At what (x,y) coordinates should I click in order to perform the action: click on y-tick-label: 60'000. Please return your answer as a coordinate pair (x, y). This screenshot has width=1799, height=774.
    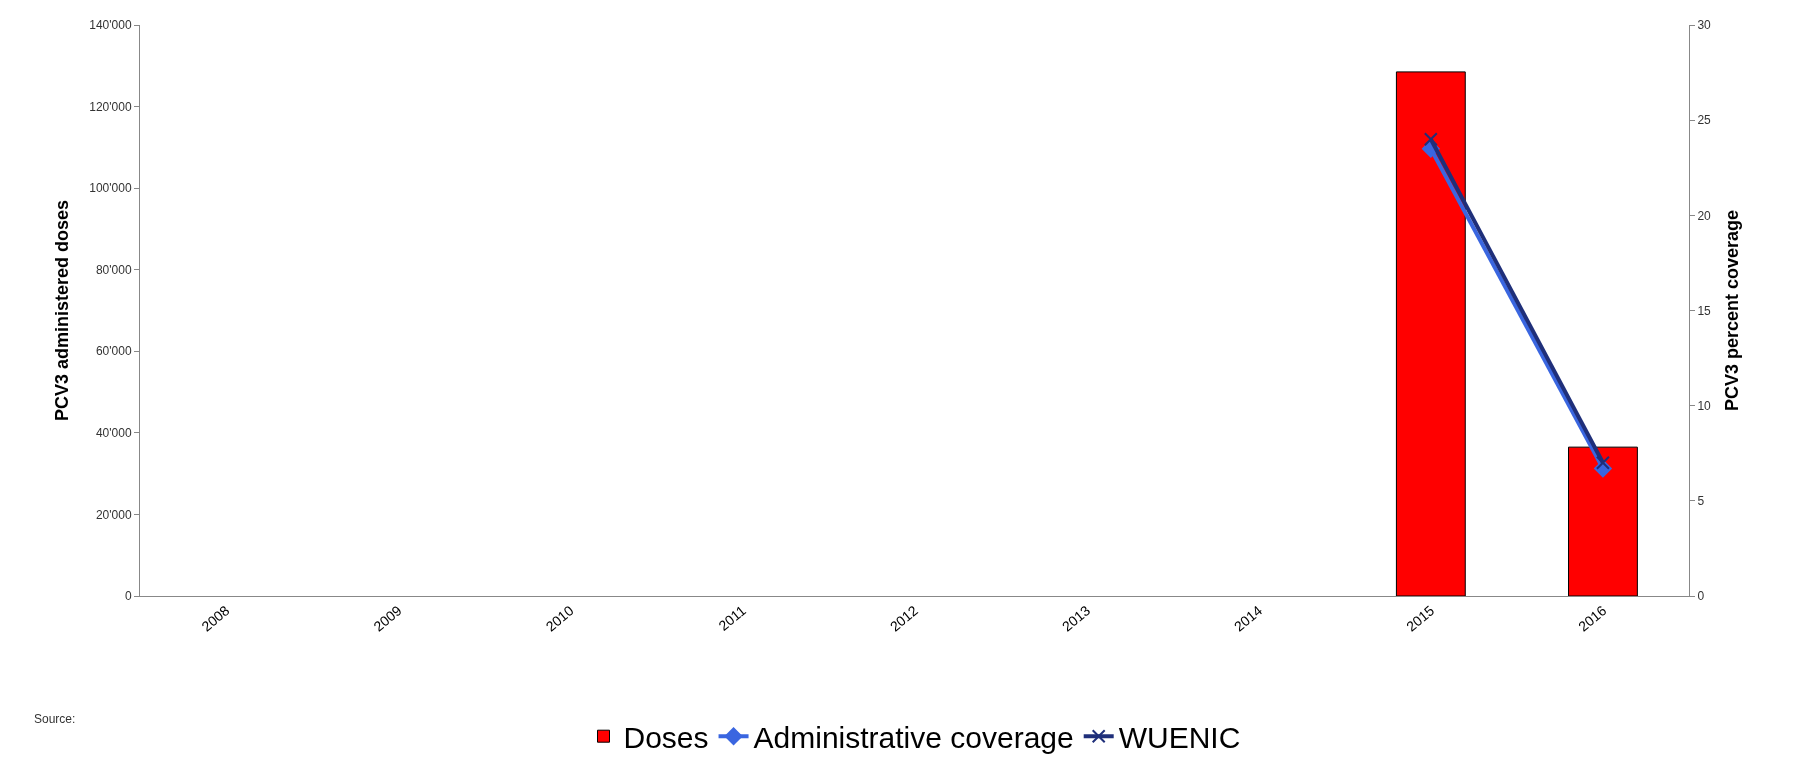
    Looking at the image, I should click on (113, 351).